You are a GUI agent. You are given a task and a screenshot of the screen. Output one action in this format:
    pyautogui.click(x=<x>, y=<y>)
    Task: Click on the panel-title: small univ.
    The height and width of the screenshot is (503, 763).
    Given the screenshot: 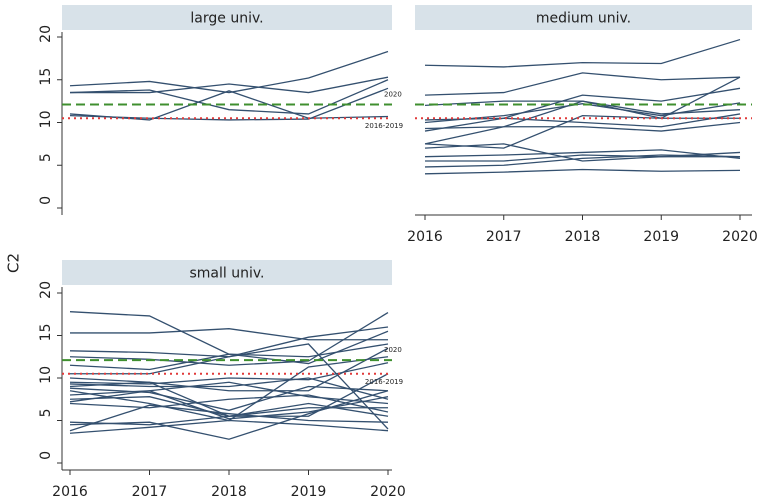 What is the action you would take?
    pyautogui.click(x=226, y=274)
    